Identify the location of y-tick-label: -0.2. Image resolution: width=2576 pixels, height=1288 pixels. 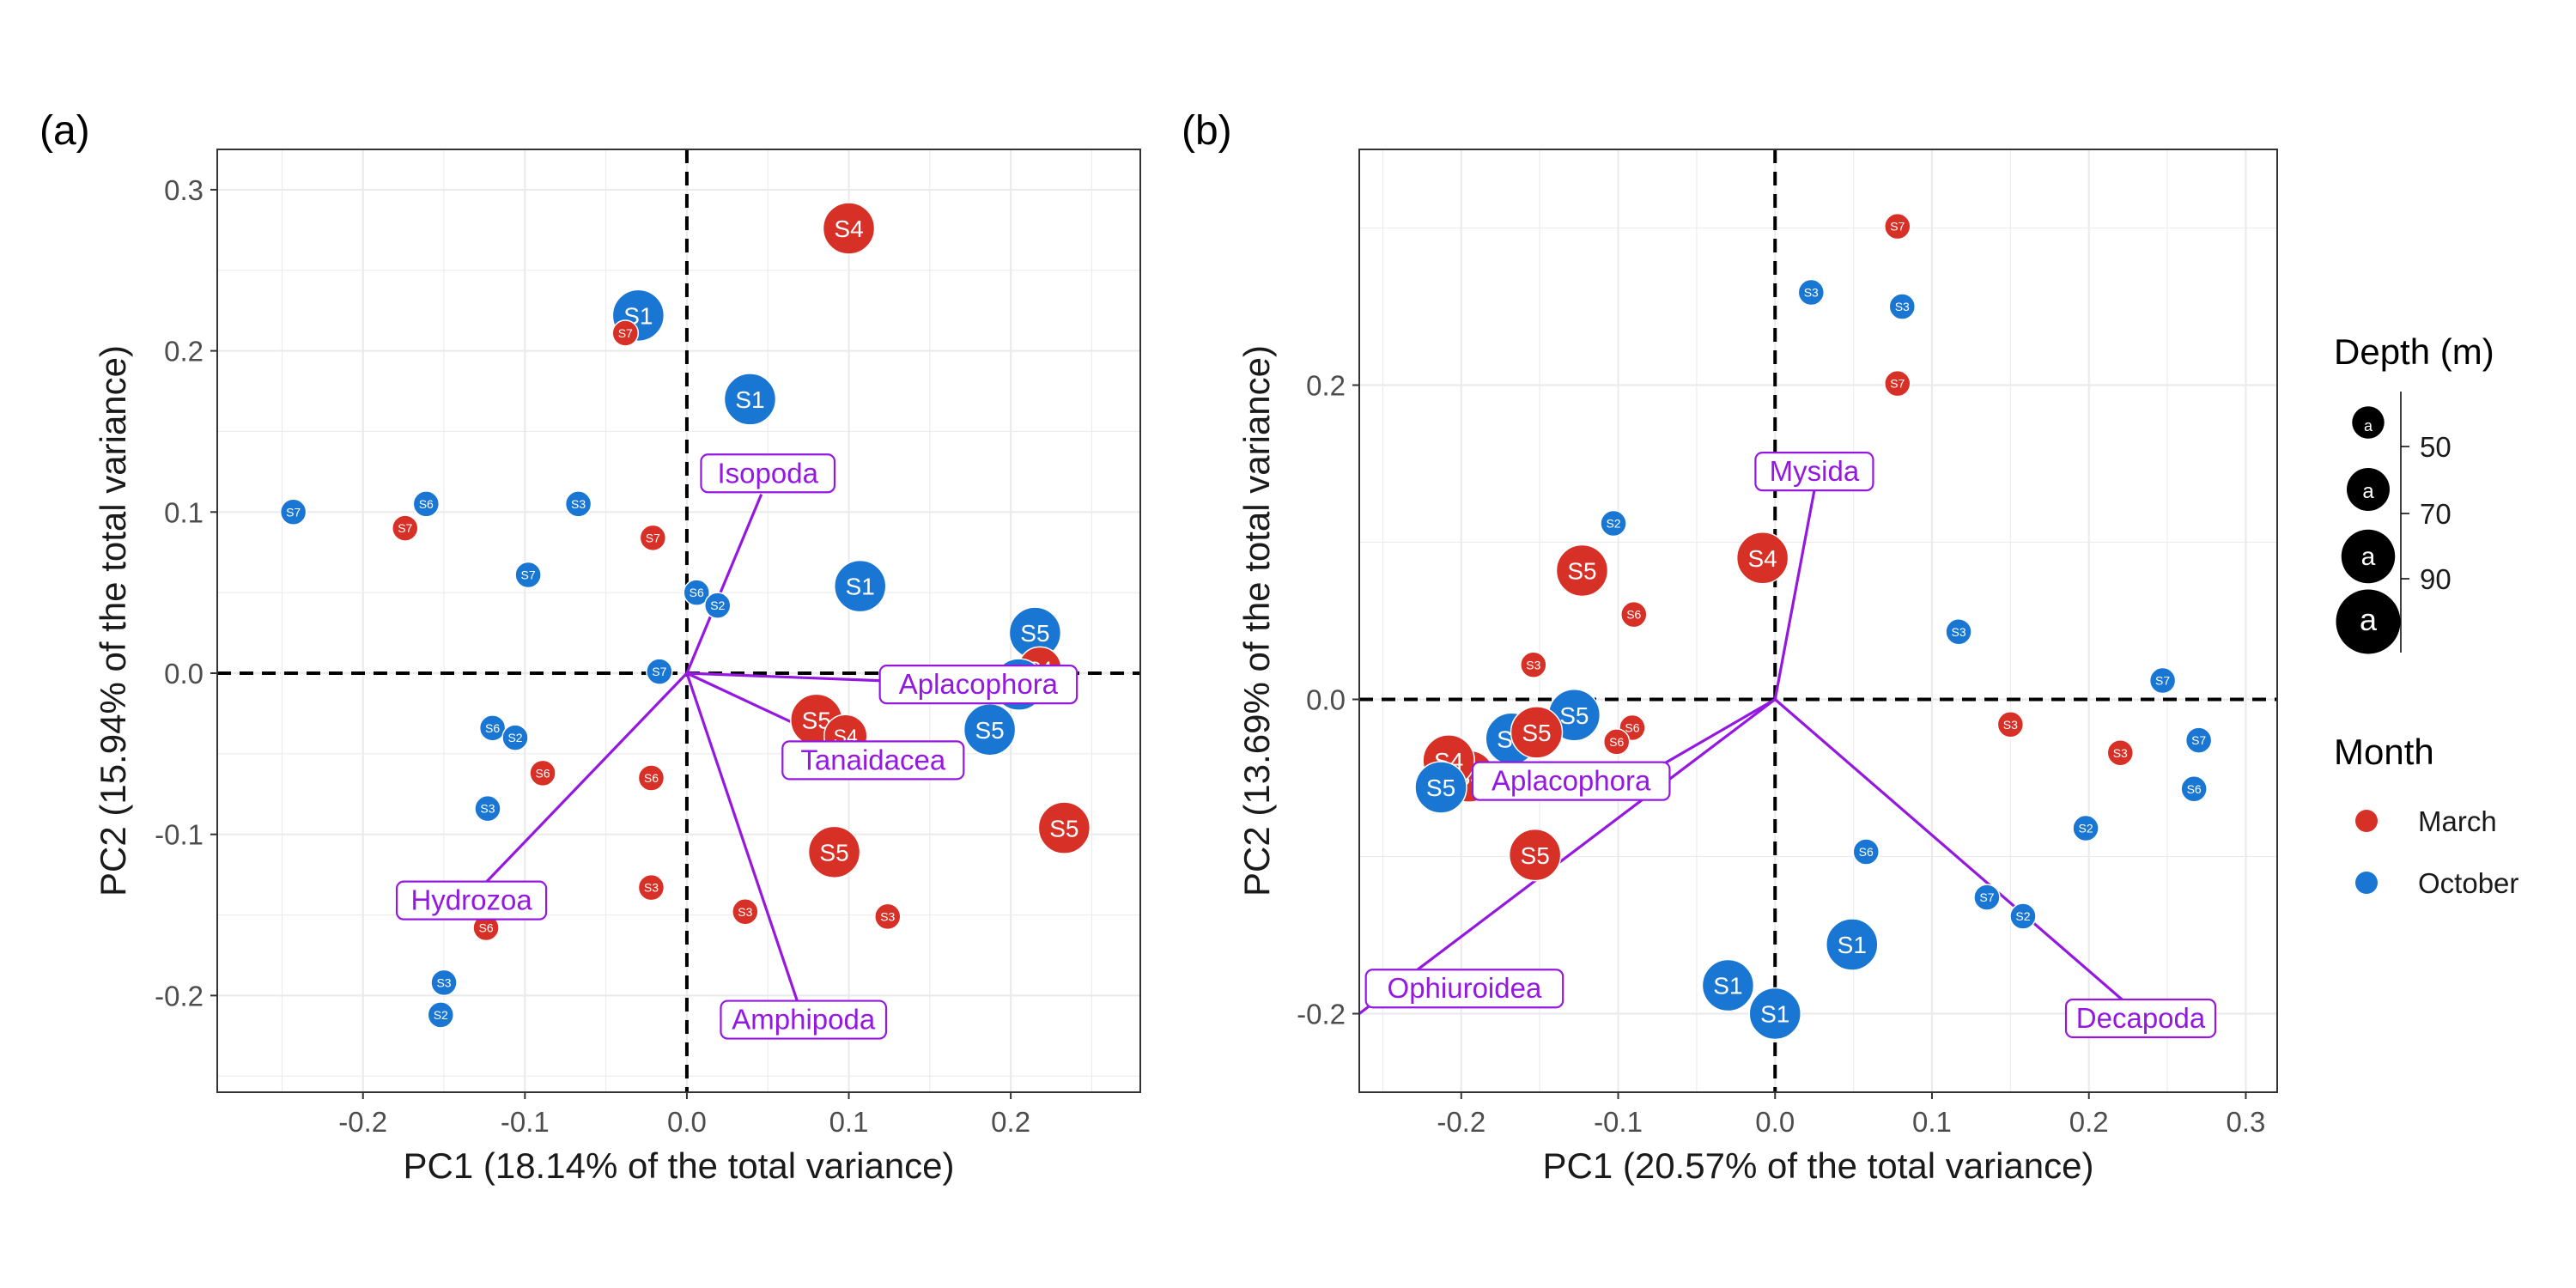
(180, 996).